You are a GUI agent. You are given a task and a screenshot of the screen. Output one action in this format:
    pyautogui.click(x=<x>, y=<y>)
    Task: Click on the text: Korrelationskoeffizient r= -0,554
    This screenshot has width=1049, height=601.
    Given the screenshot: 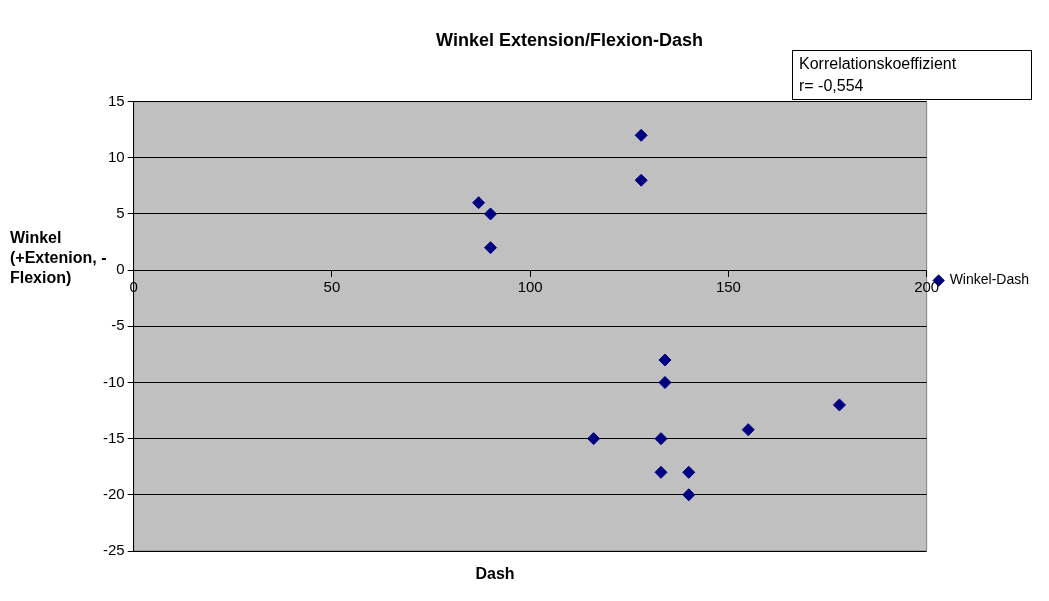 What is the action you would take?
    pyautogui.click(x=912, y=75)
    